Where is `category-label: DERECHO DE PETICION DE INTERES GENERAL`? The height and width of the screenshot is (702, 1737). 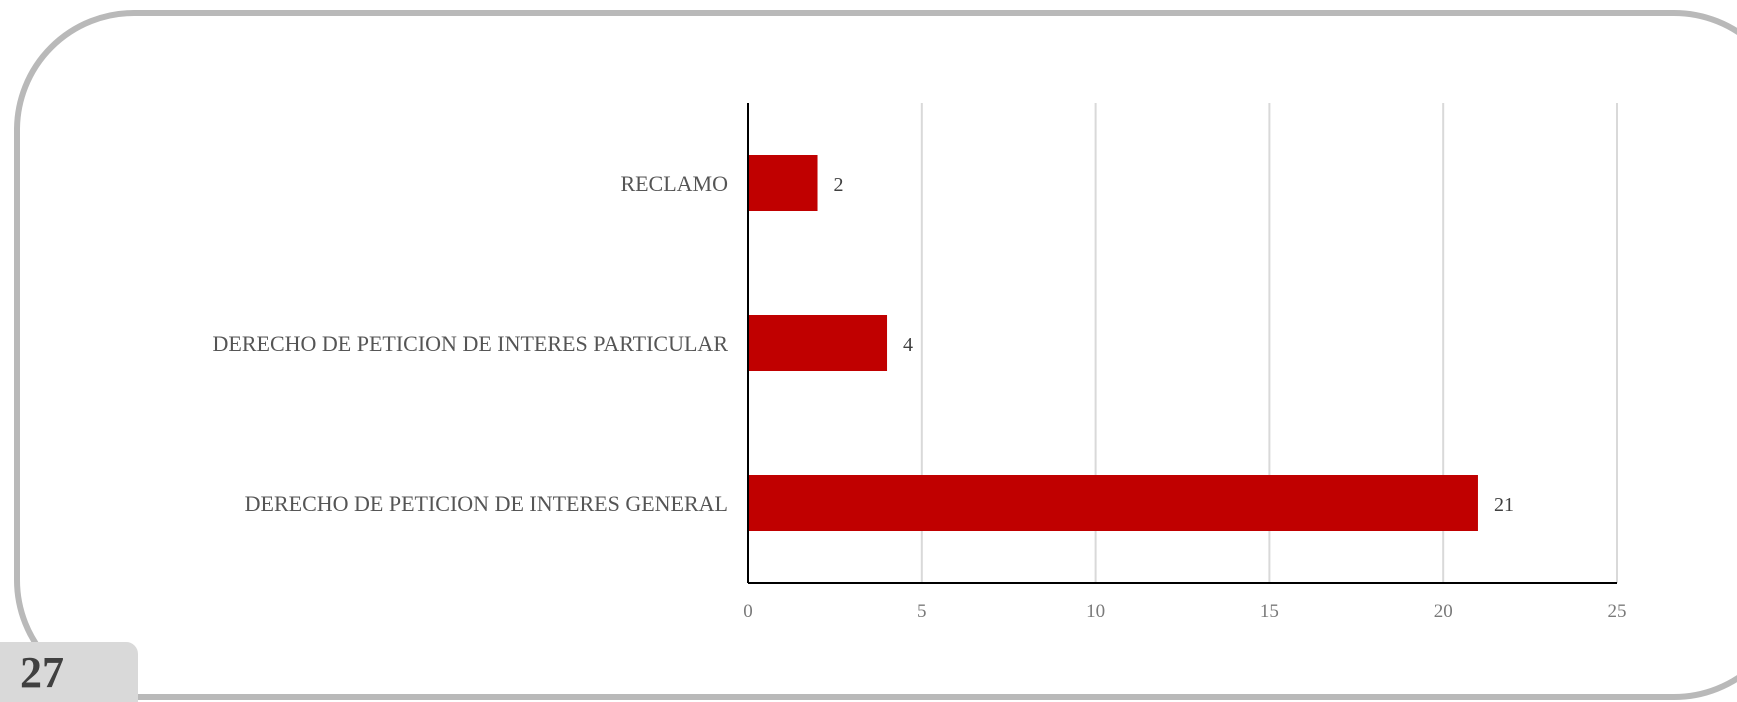
category-label: DERECHO DE PETICION DE INTERES GENERAL is located at coordinates (486, 503).